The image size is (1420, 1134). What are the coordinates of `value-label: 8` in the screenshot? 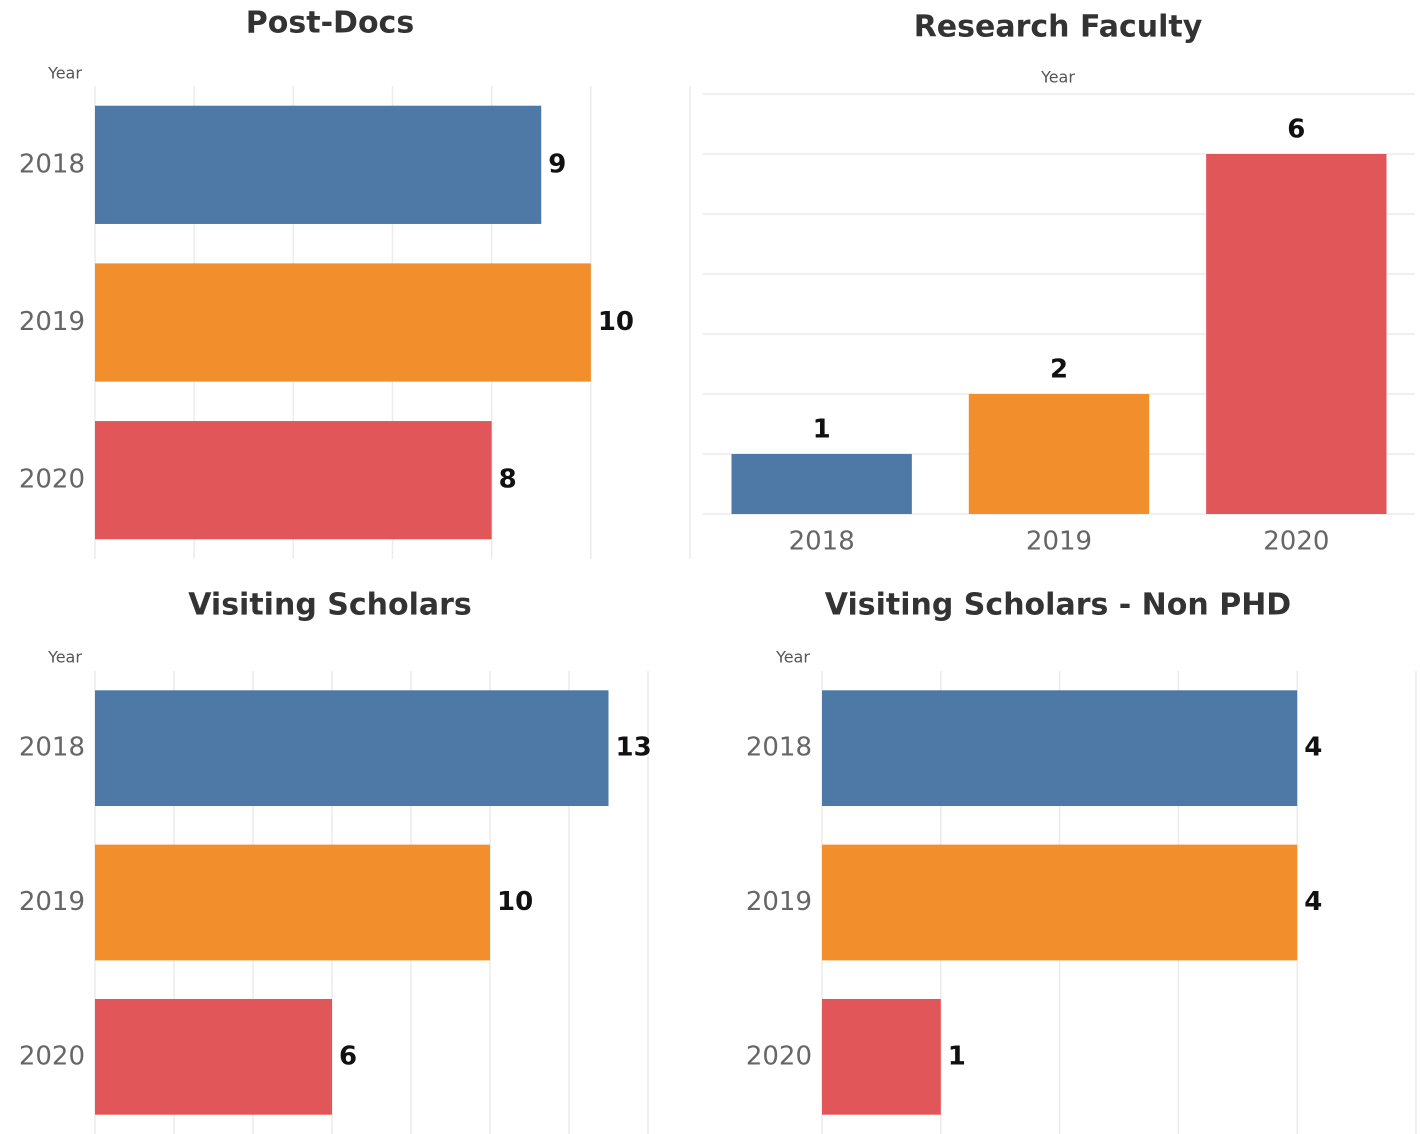 It's located at (508, 480).